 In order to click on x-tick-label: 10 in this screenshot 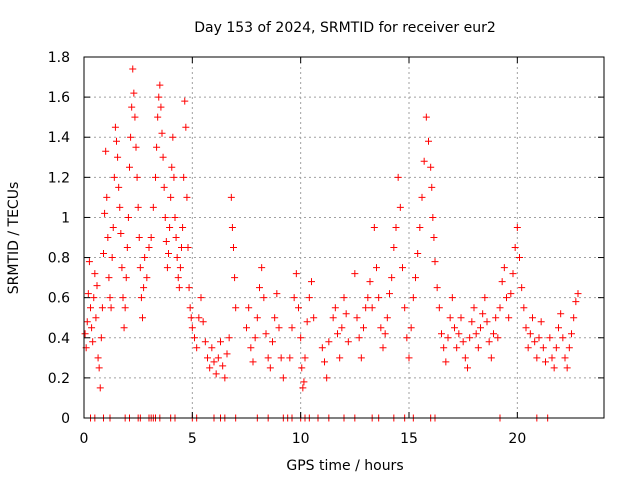, I will do `click(301, 439)`.